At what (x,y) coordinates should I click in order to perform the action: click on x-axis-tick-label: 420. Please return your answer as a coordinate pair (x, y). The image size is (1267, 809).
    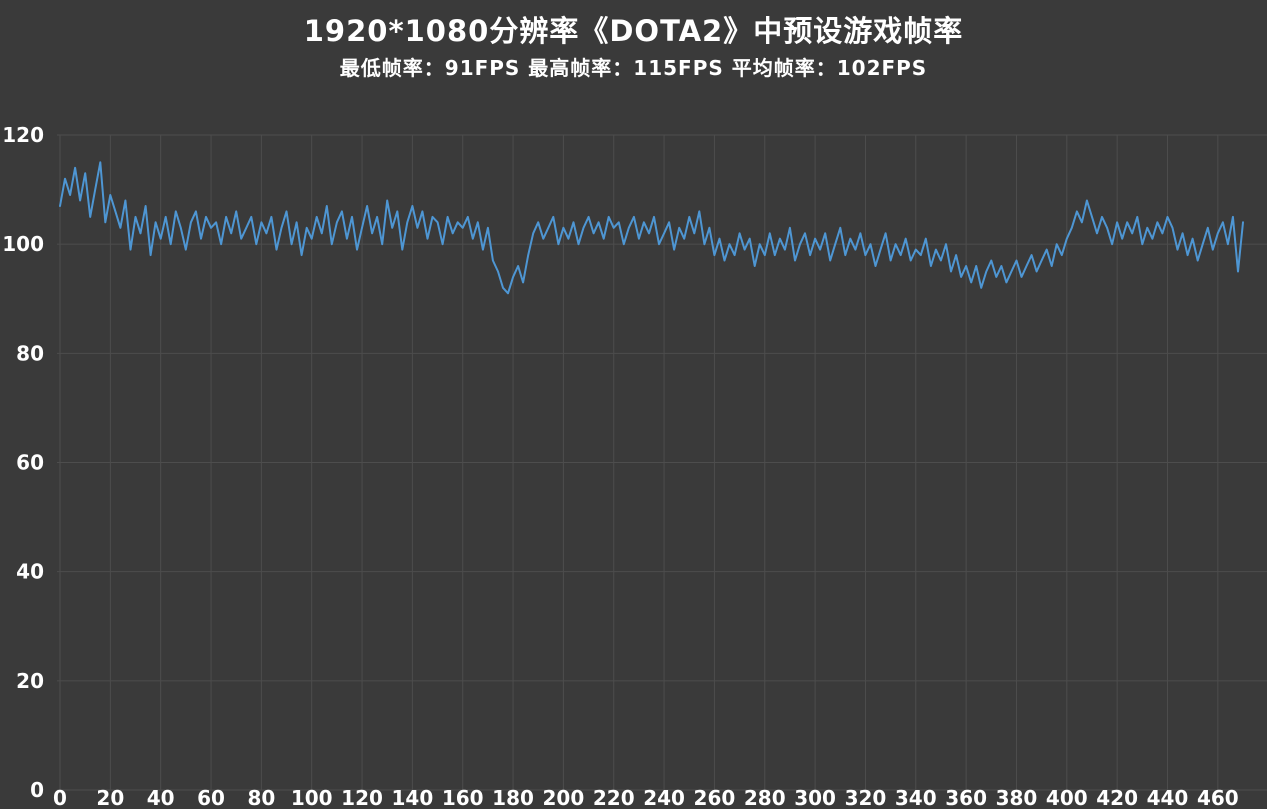
    Looking at the image, I should click on (1117, 797).